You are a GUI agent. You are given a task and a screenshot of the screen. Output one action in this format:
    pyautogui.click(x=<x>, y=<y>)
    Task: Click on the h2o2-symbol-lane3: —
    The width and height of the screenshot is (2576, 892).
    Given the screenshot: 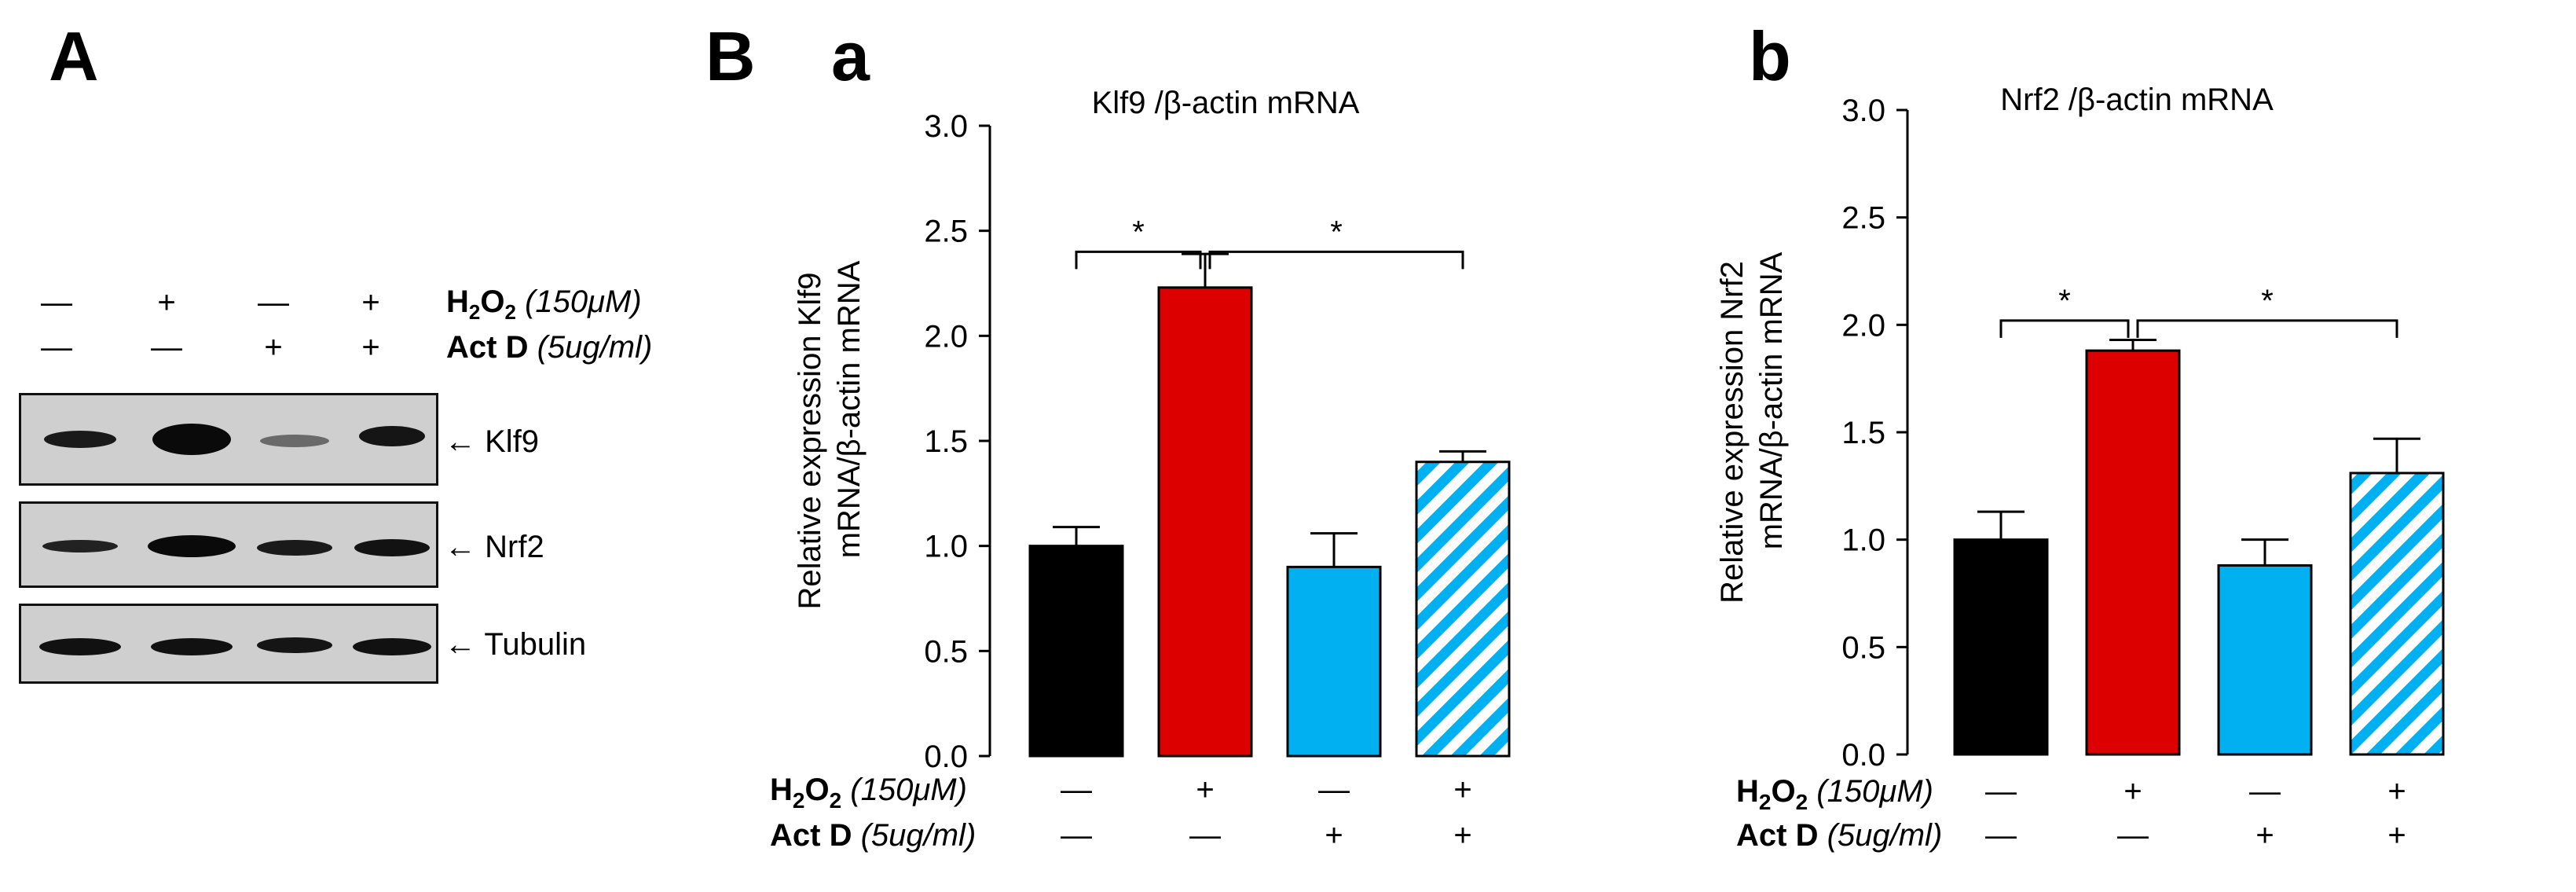 What is the action you would take?
    pyautogui.click(x=273, y=302)
    